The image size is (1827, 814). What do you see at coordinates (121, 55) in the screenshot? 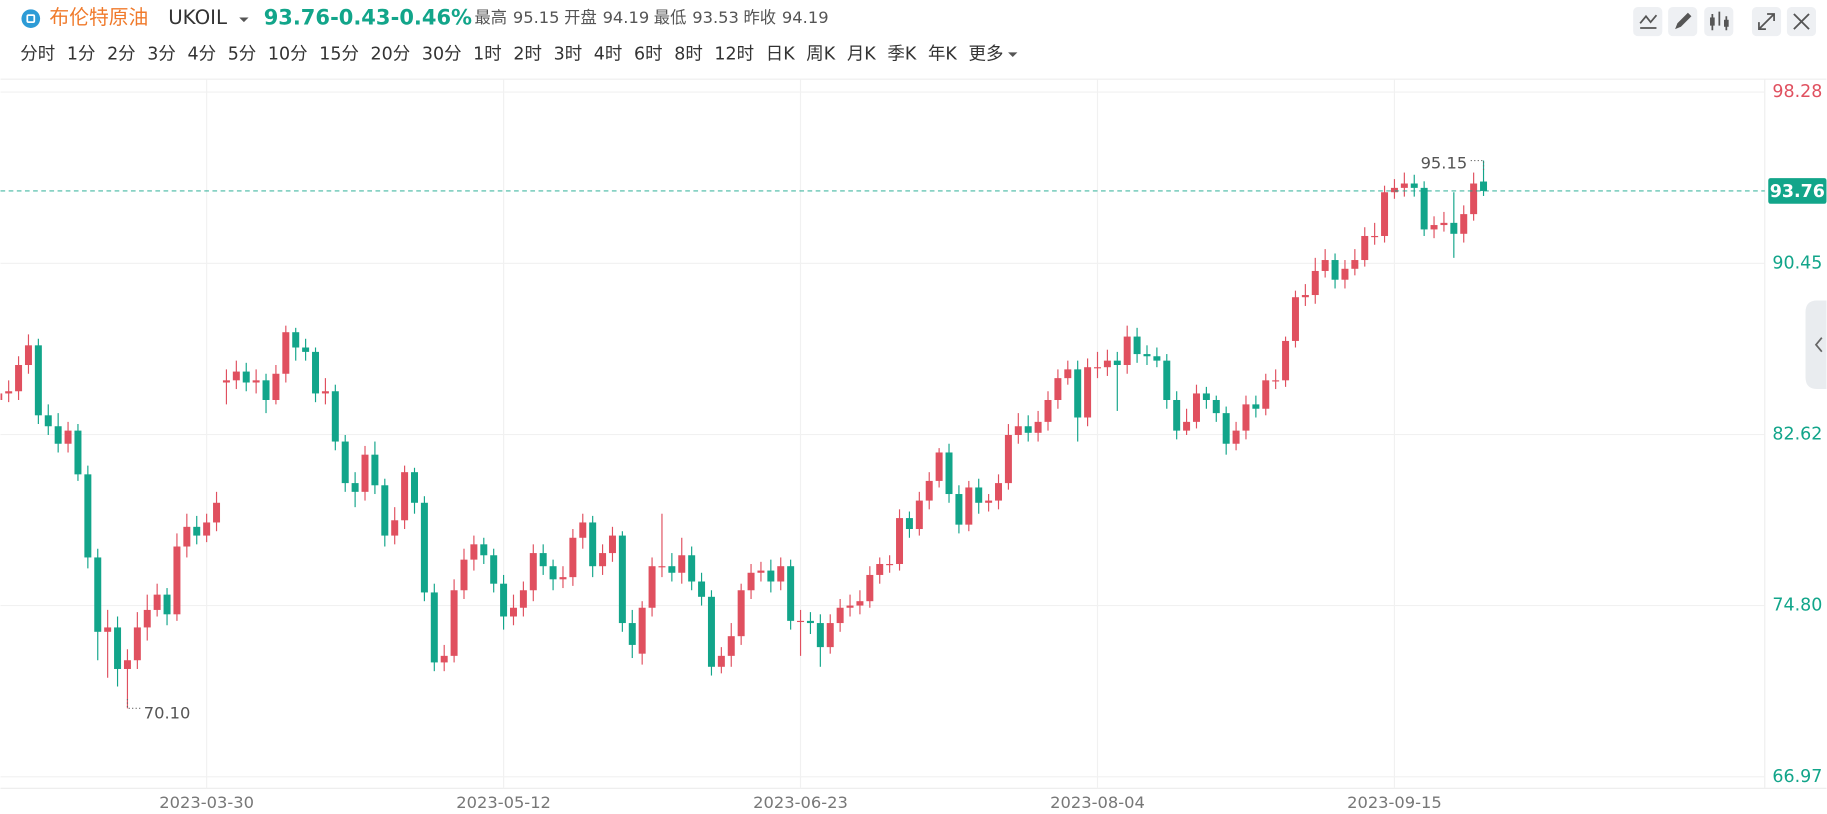
I see `timeframe-tab: 2分` at bounding box center [121, 55].